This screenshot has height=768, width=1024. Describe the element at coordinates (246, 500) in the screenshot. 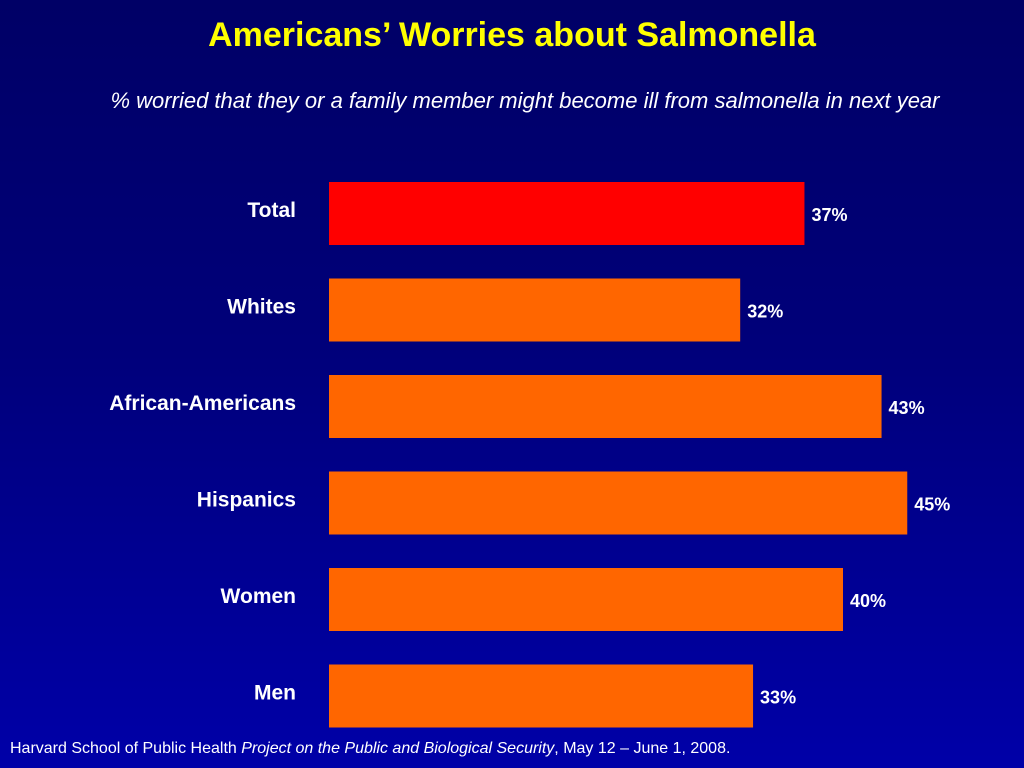

I see `category-label: Hispanics` at that location.